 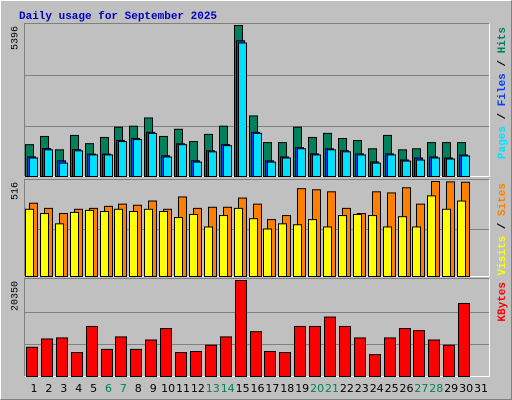 I want to click on x-tick-label: 15, so click(x=243, y=388).